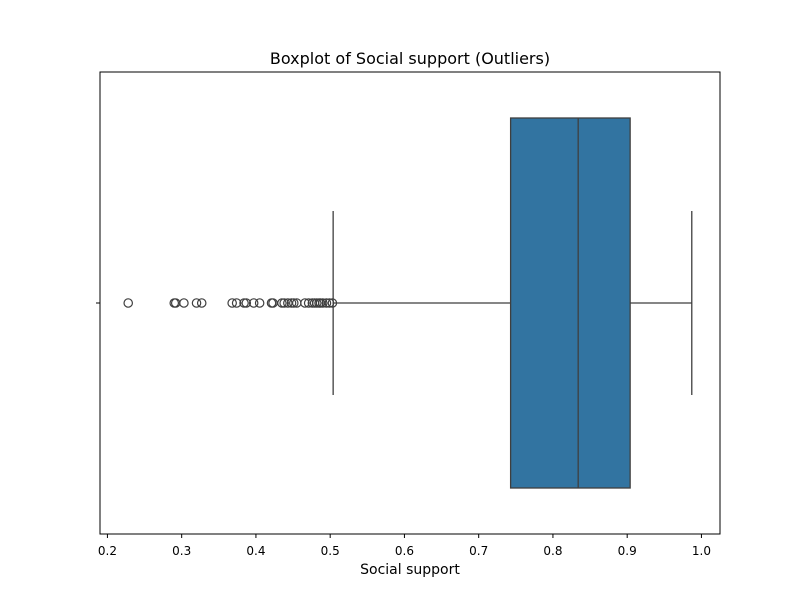 This screenshot has width=800, height=600. Describe the element at coordinates (552, 551) in the screenshot. I see `x-tick-label: 0.8` at that location.